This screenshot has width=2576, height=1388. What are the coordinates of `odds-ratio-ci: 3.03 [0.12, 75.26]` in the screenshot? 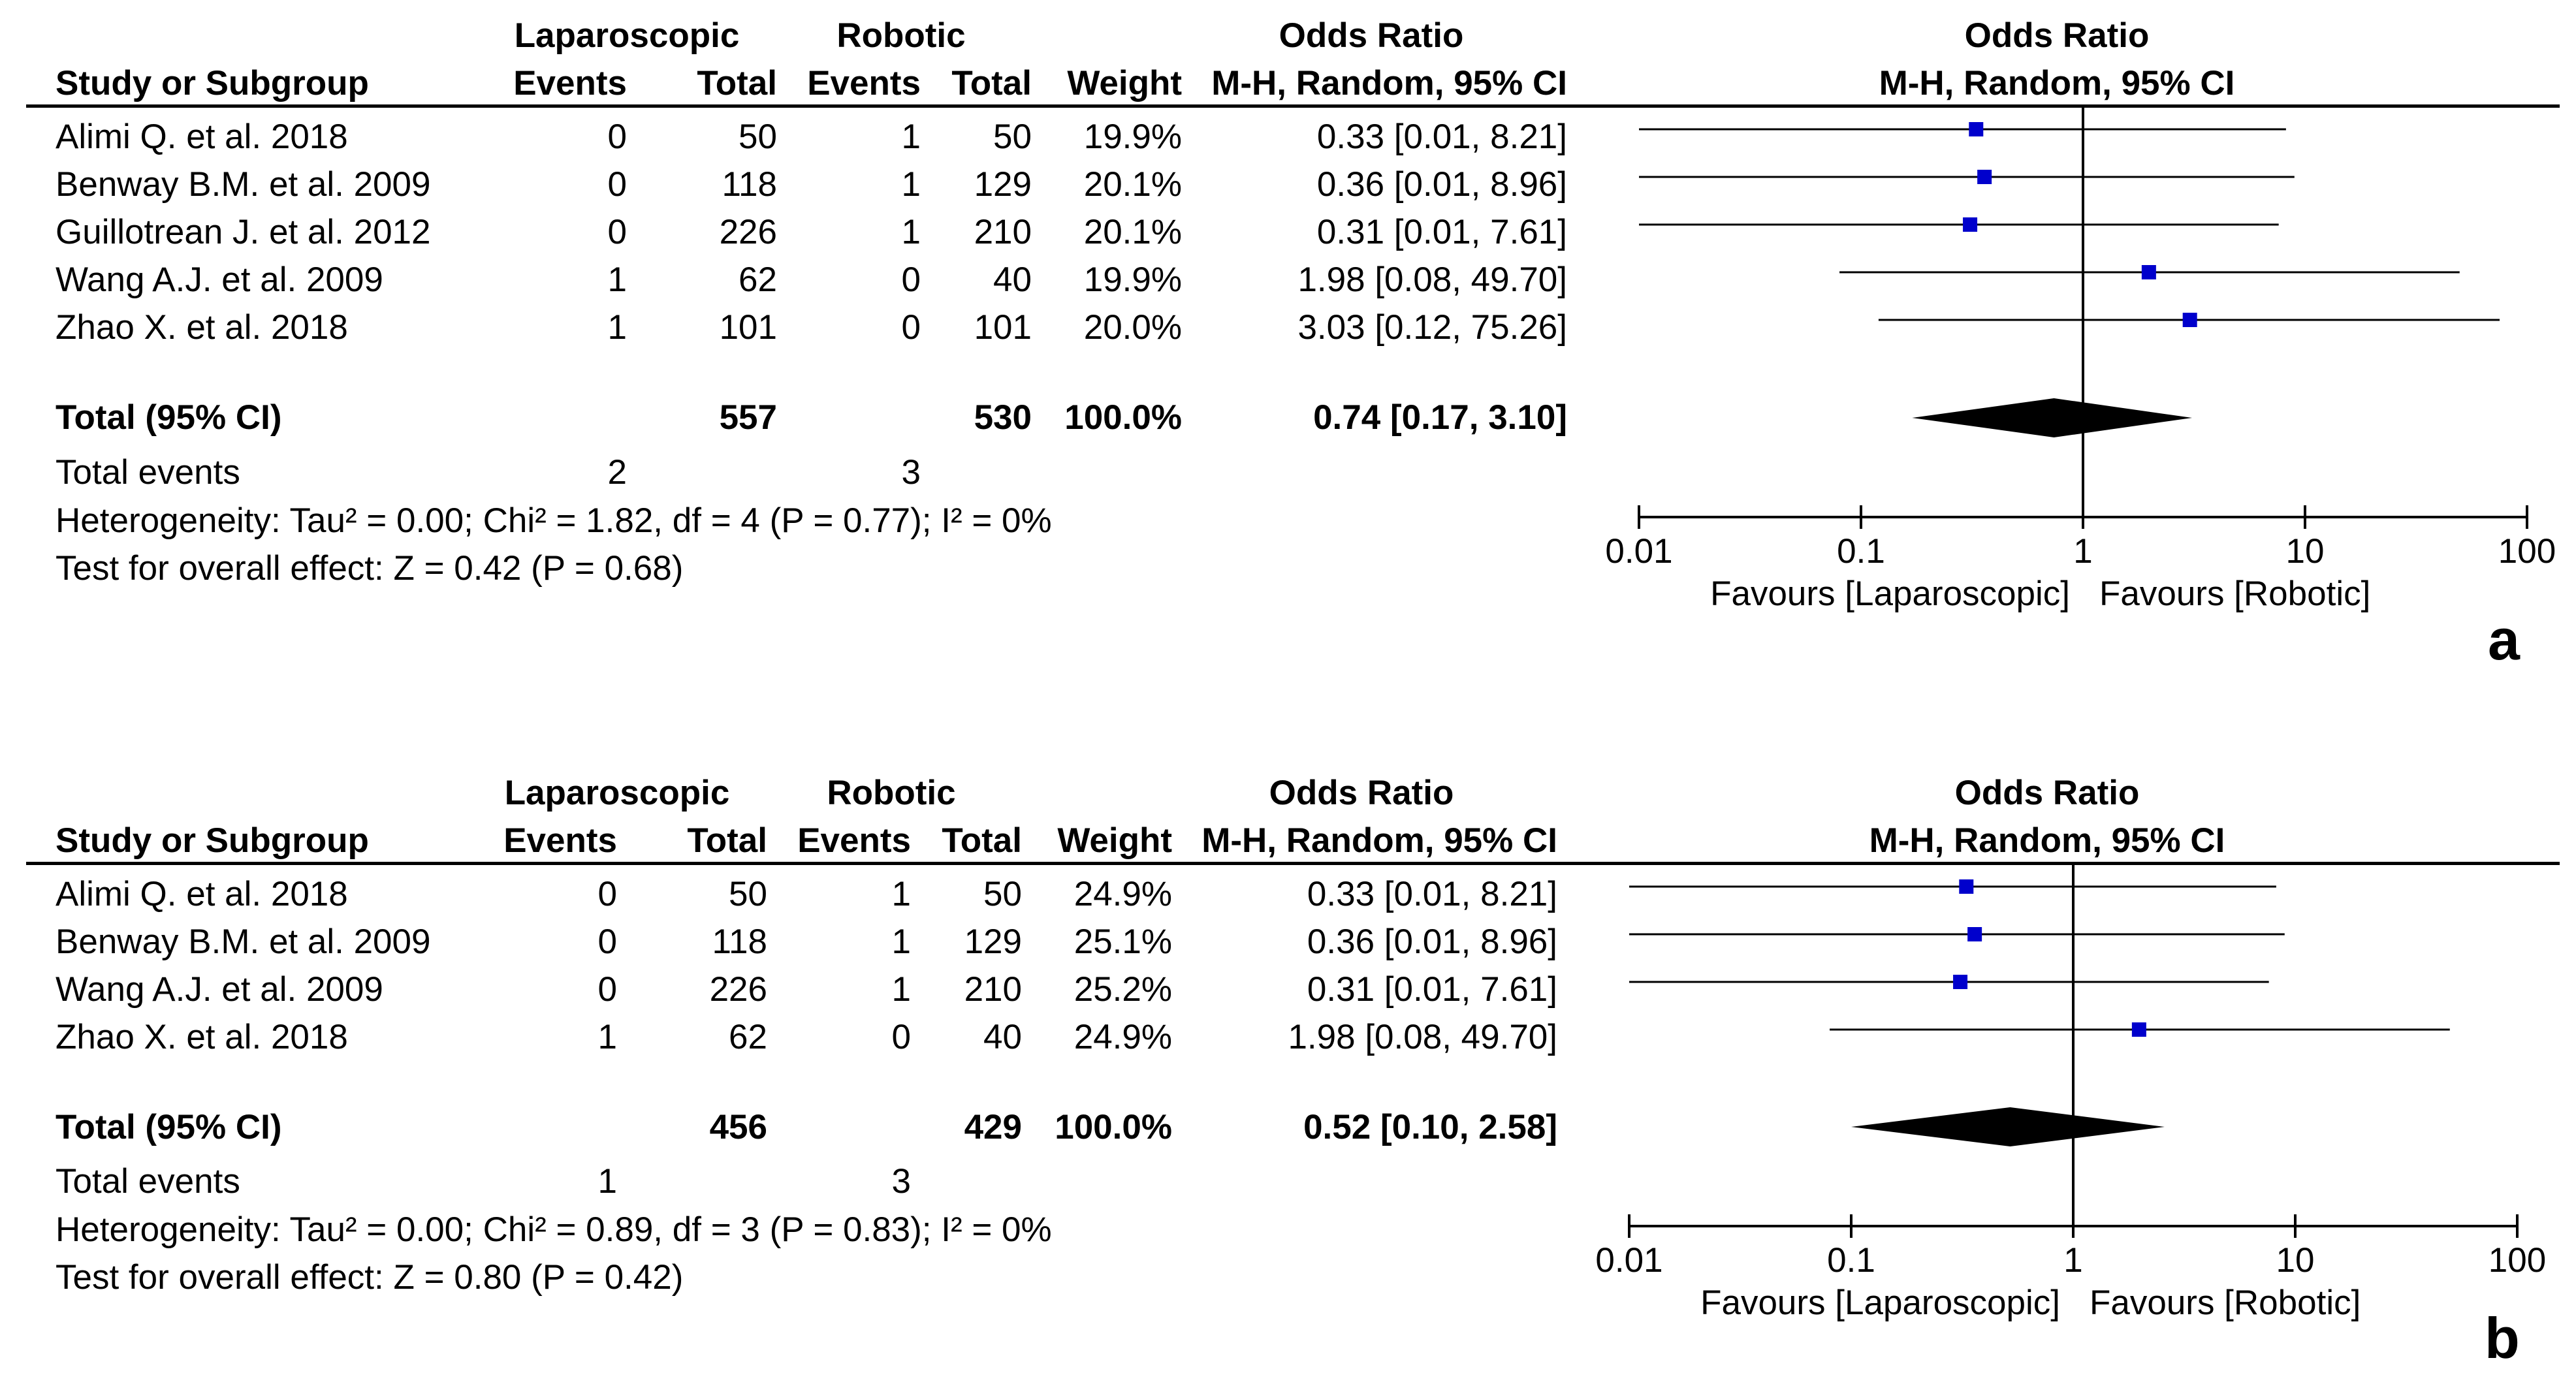 It's located at (1432, 327).